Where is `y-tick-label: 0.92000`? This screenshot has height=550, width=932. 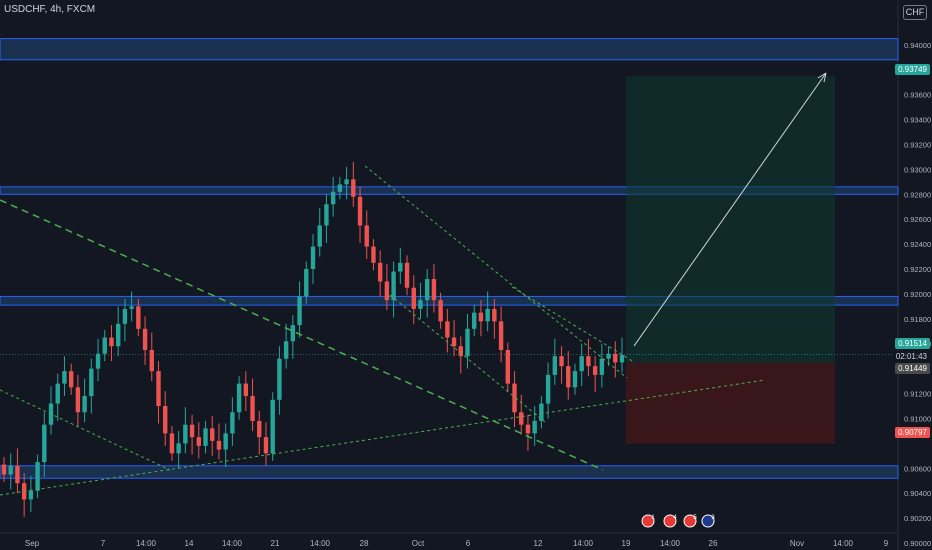 y-tick-label: 0.92000 is located at coordinates (917, 294).